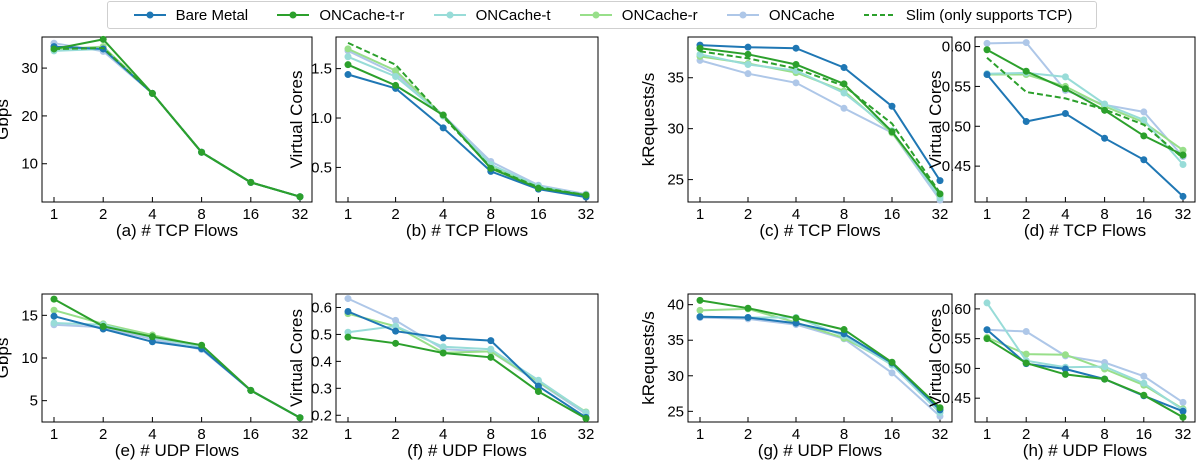  What do you see at coordinates (956, 398) in the screenshot?
I see `y-tick-label: 0.45` at bounding box center [956, 398].